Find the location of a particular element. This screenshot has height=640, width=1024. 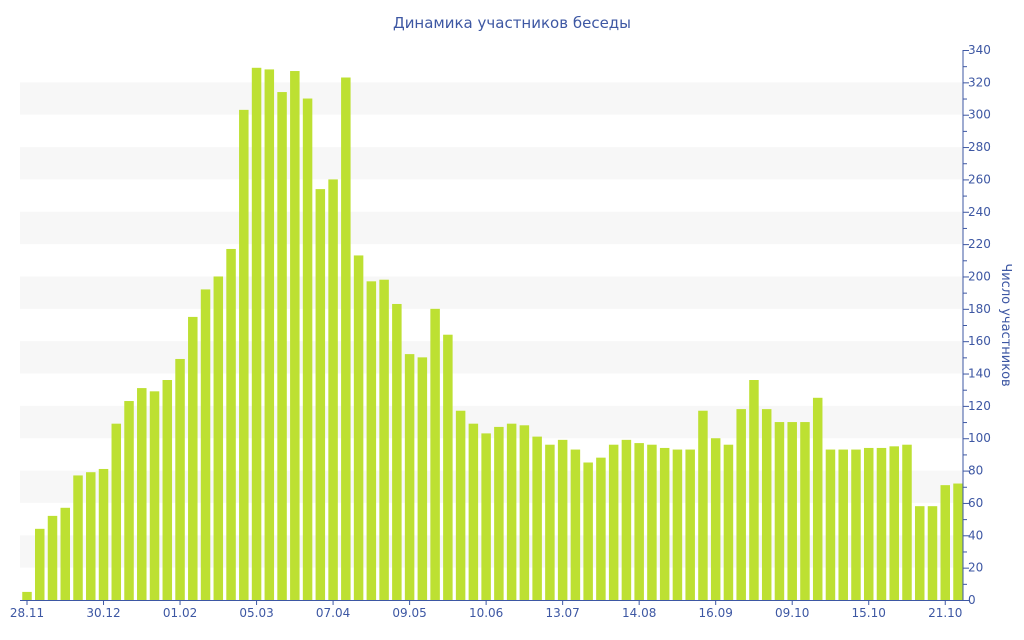

y-tick-label: 300 is located at coordinates (979, 115).